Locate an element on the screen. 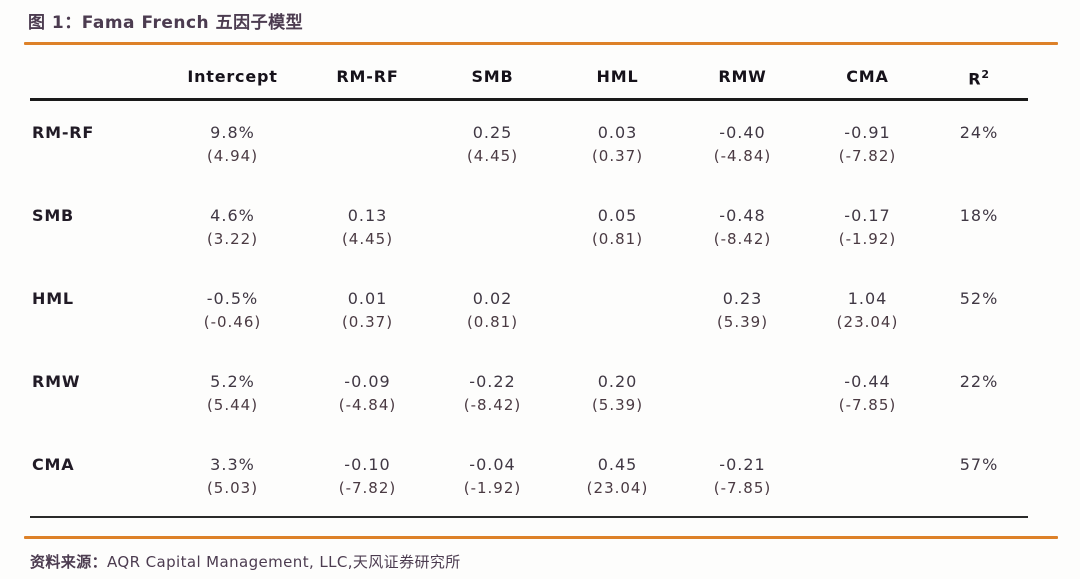 The width and height of the screenshot is (1080, 579). cell-value: 0.25 is located at coordinates (492, 133).